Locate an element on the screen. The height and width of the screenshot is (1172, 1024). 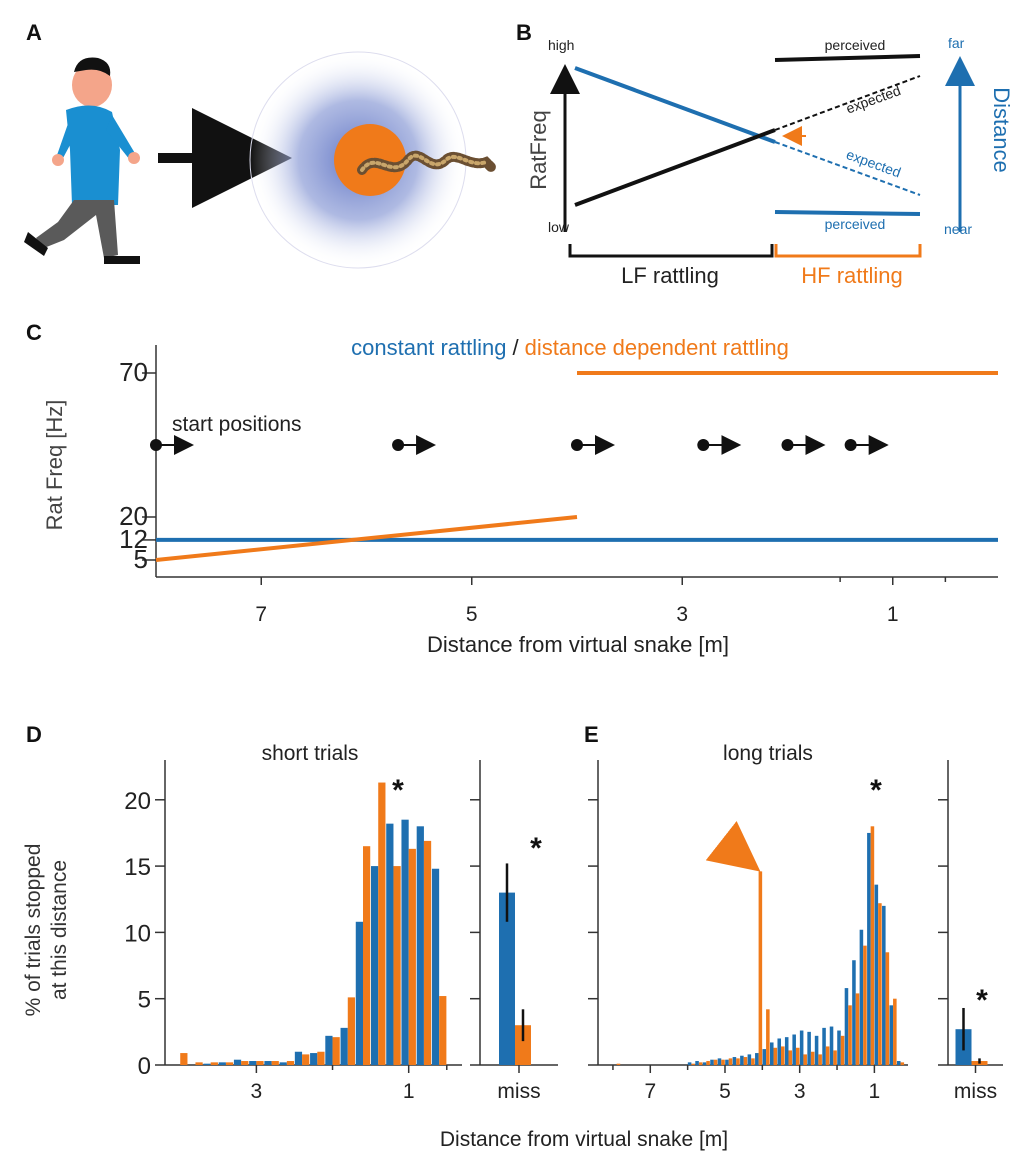
chart-d-ylabel-line1: % of trials stopped is located at coordinates (33, 930).